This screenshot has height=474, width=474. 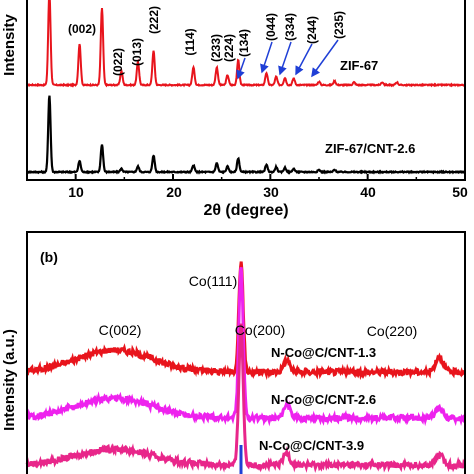 I want to click on series-label-cnt26: N-Co@C/CNT-2.6, so click(x=323, y=399).